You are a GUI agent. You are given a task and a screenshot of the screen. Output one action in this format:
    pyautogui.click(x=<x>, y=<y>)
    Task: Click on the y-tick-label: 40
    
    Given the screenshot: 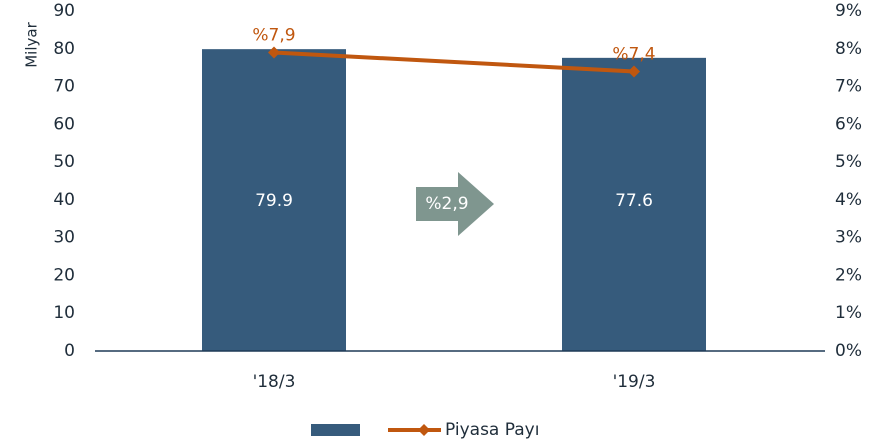 What is the action you would take?
    pyautogui.click(x=64, y=200)
    